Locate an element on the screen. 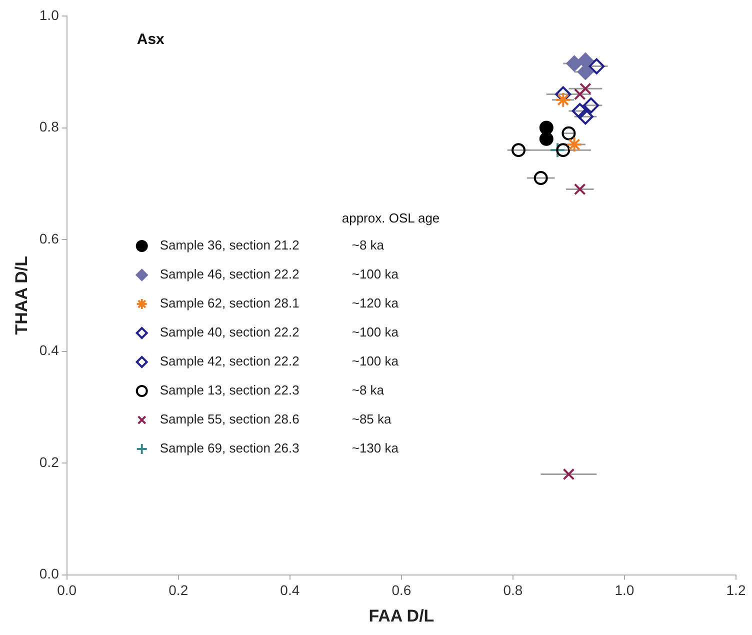 The width and height of the screenshot is (752, 635). legend-label: Sample 40, section 22.2 is located at coordinates (230, 332).